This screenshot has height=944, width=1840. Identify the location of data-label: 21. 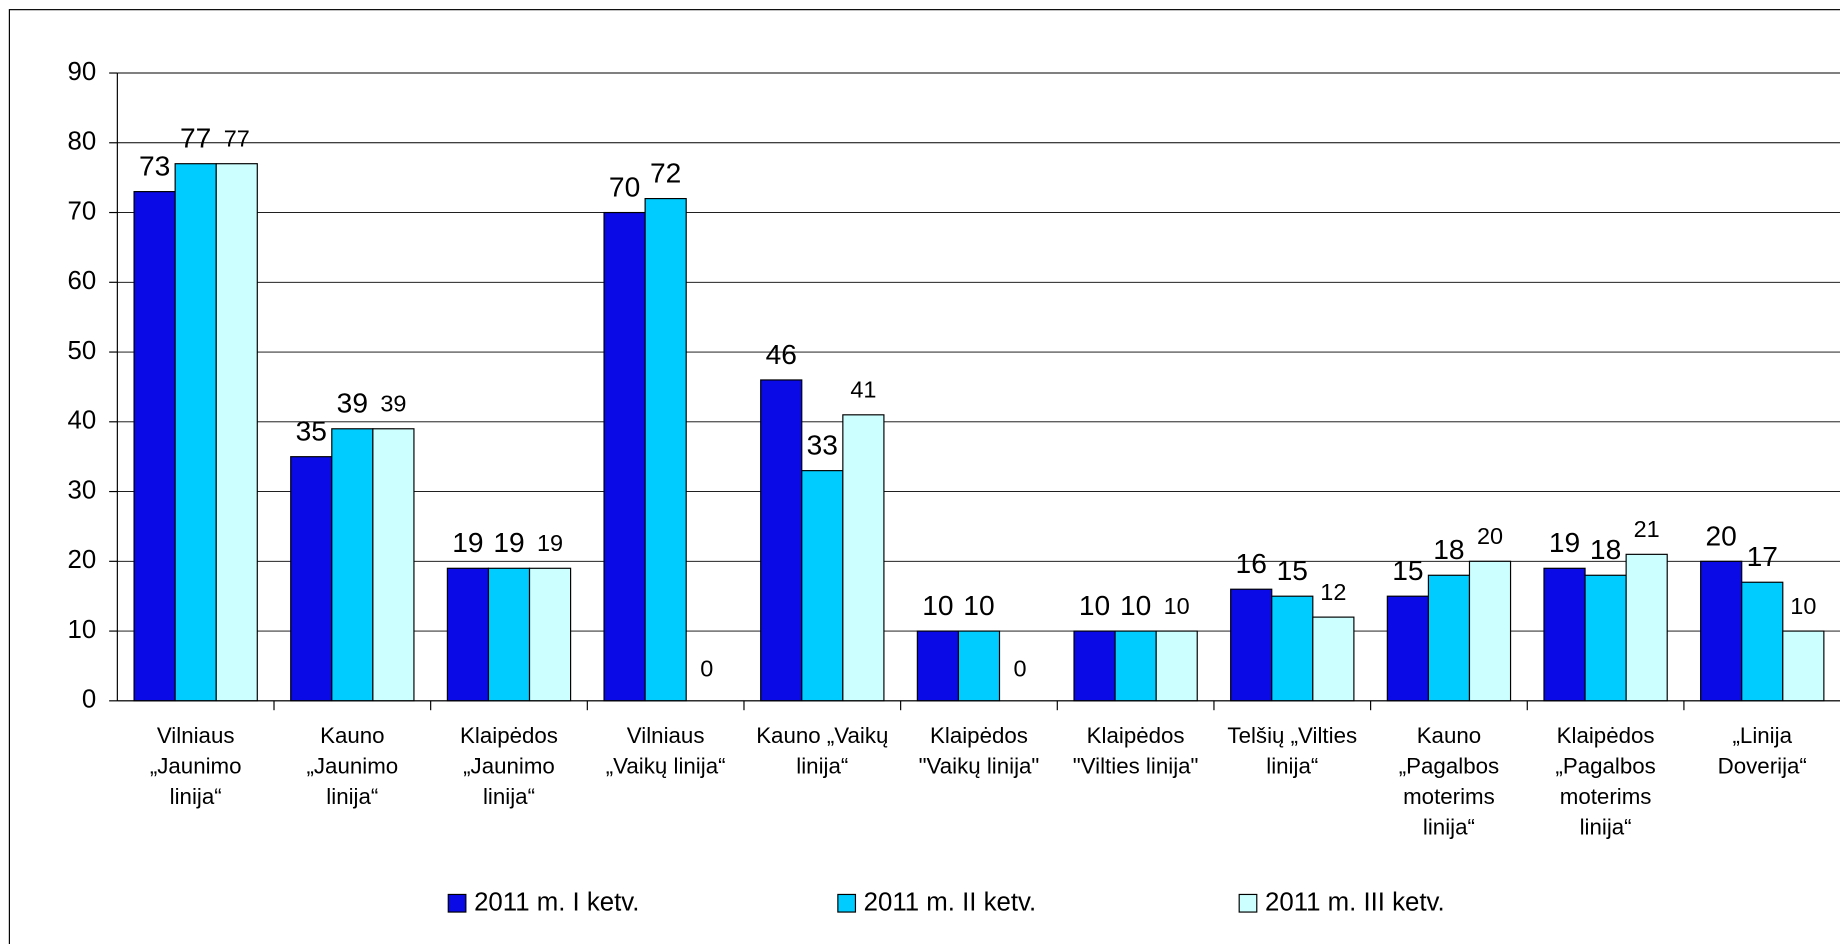
(1647, 529).